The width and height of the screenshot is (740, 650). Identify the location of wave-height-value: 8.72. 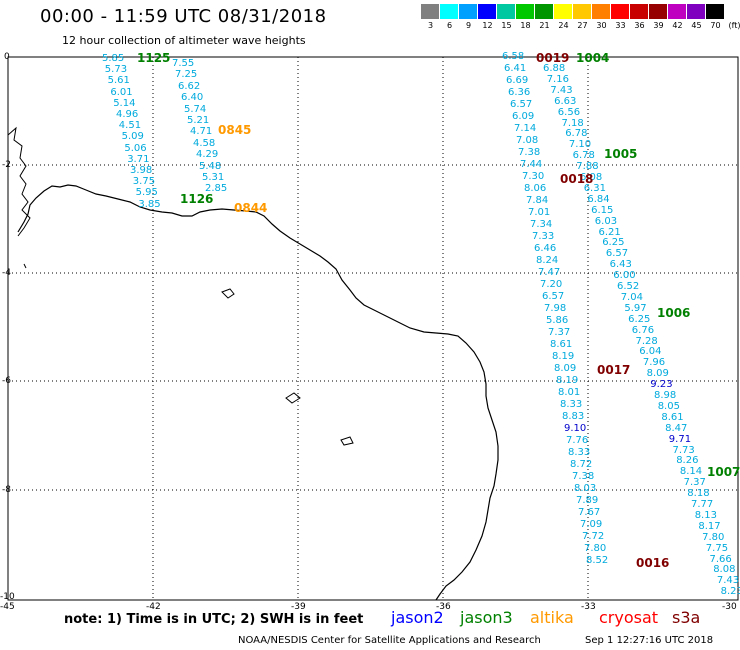
(581, 464).